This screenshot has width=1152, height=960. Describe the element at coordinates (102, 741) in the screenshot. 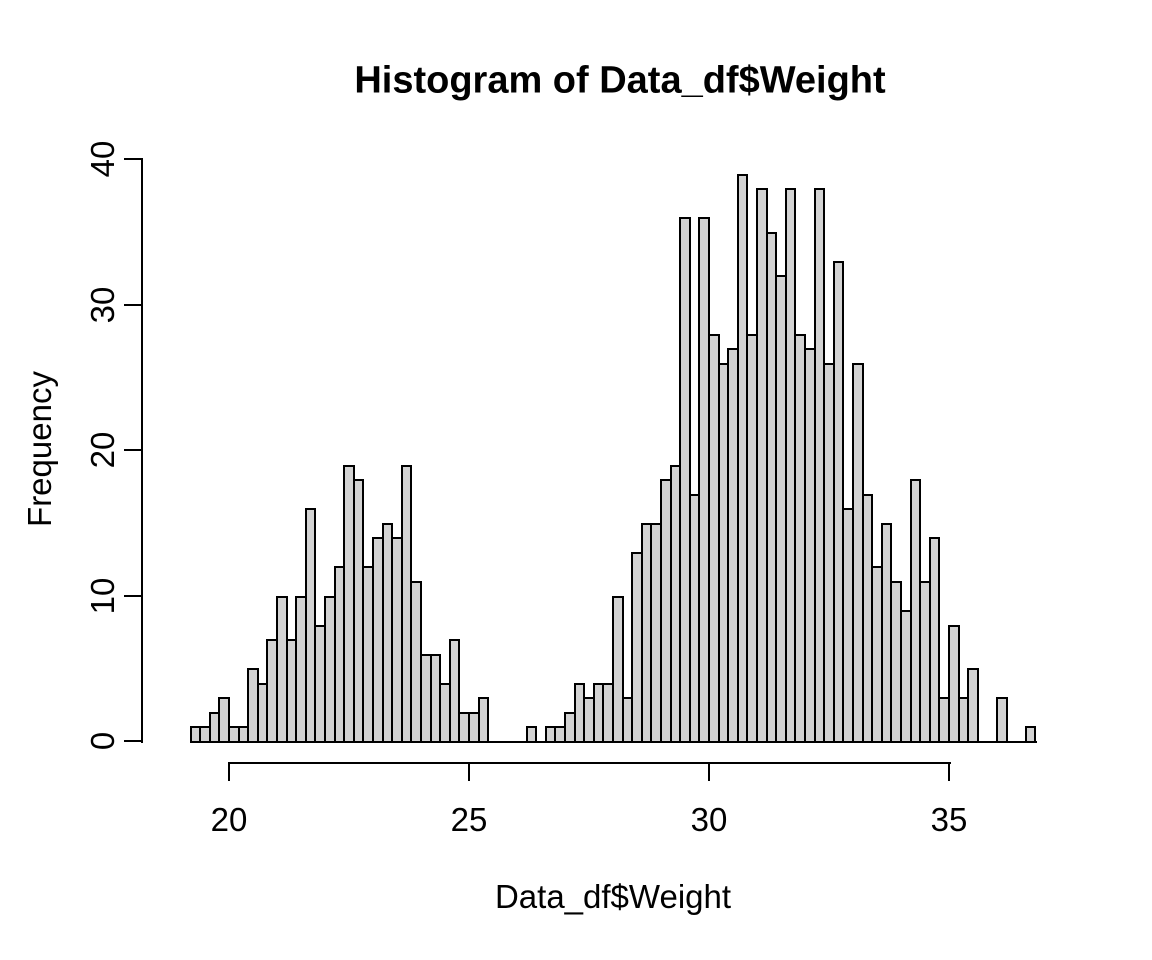

I see `y-tick-label: 0` at that location.